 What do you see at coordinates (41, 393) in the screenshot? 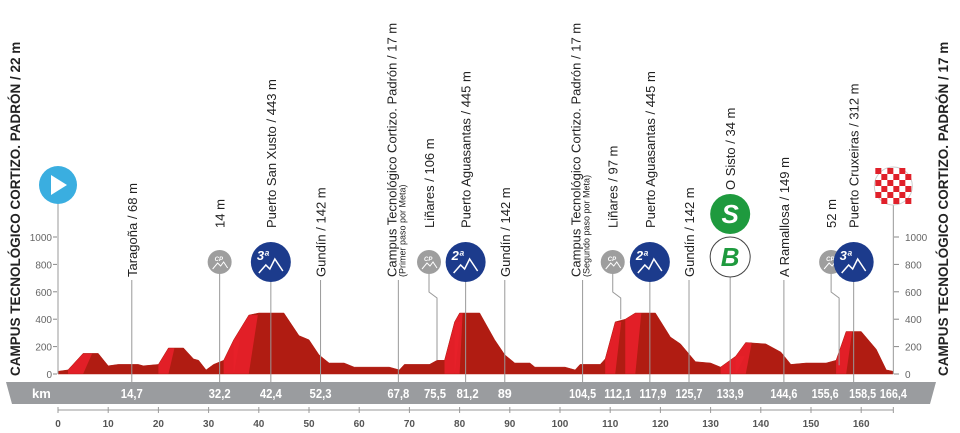
I see `km-label: km` at bounding box center [41, 393].